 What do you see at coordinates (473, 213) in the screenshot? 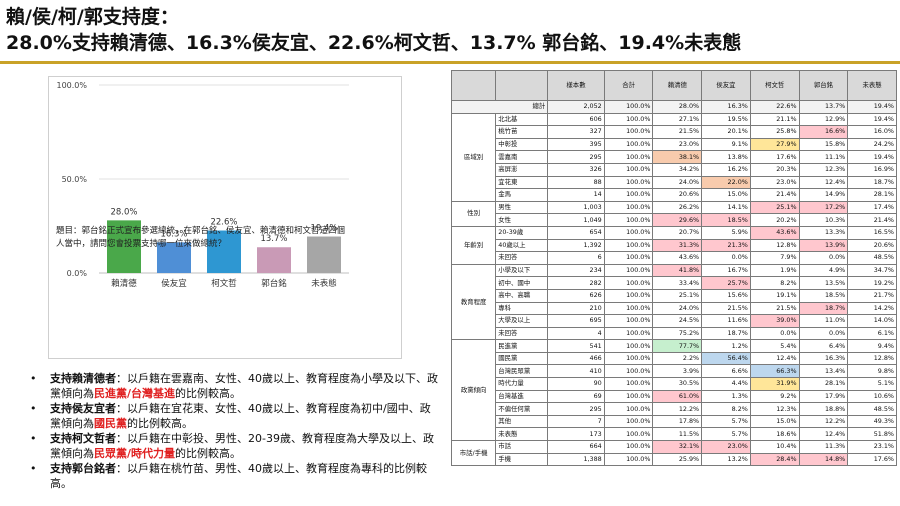
I see `group-label: 性別` at bounding box center [473, 213].